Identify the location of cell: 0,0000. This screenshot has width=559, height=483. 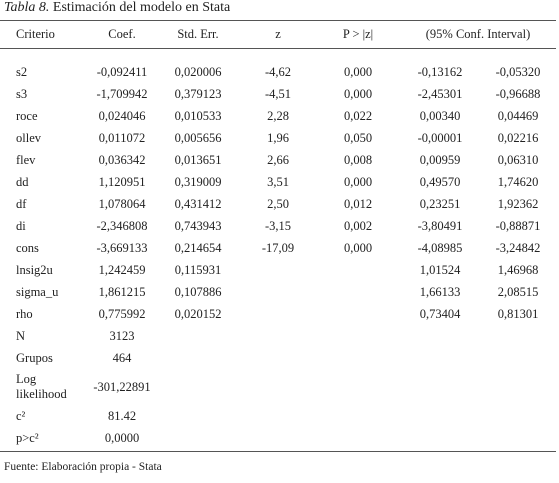
(122, 437).